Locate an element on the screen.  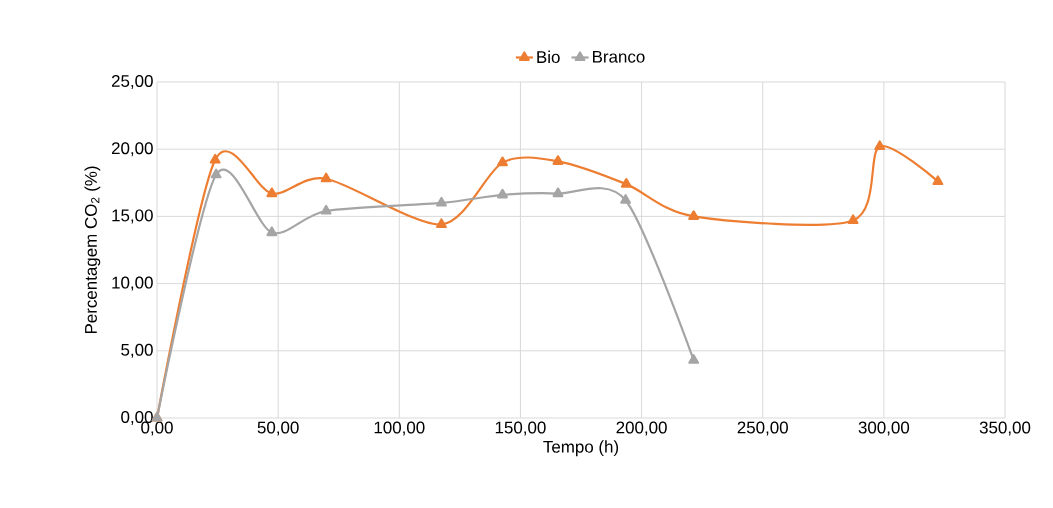
legend-label: Bio is located at coordinates (548, 57).